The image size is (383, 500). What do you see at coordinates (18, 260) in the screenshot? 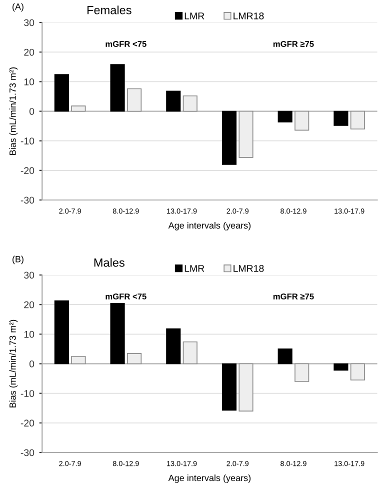
I see `text: (B)` at bounding box center [18, 260].